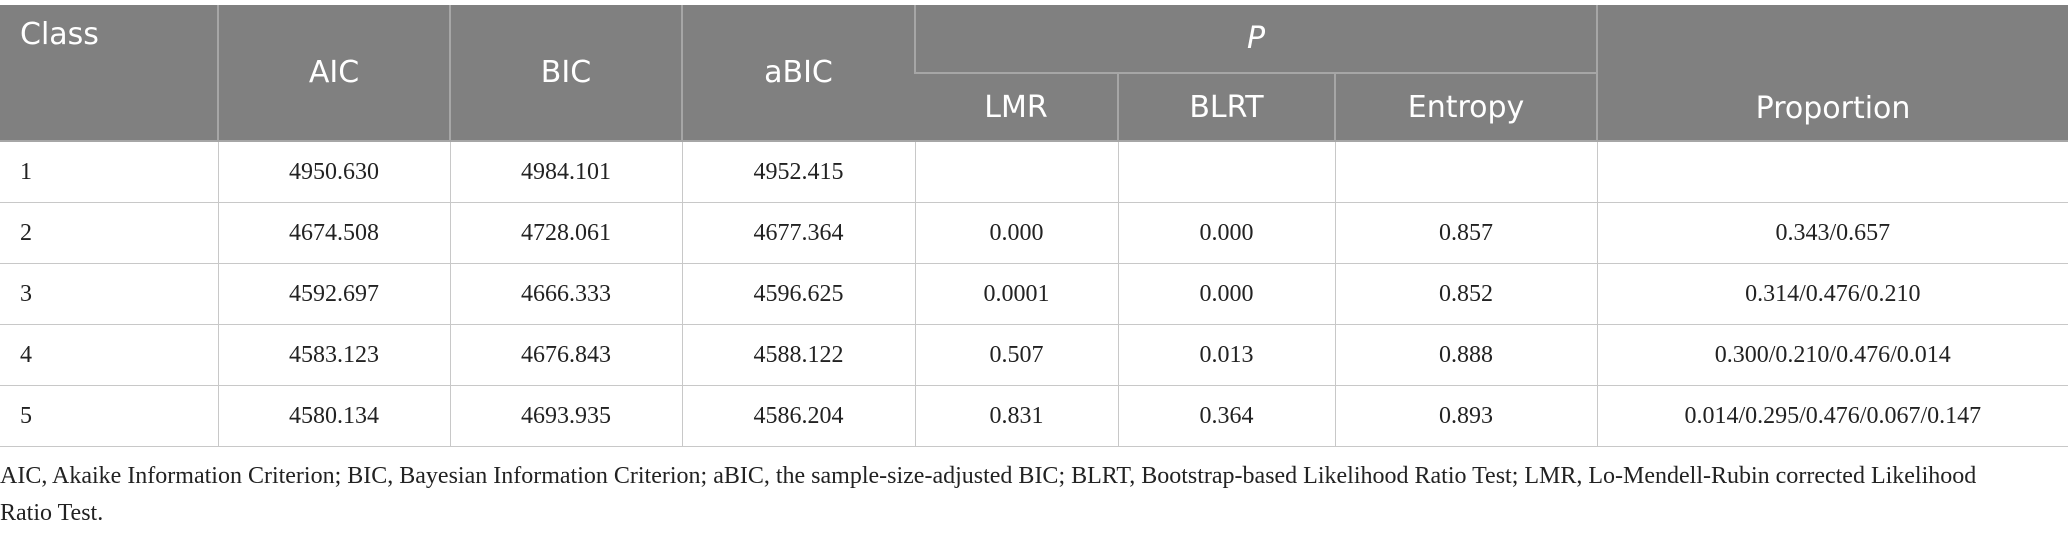 The height and width of the screenshot is (538, 2068). What do you see at coordinates (1226, 107) in the screenshot?
I see `header-cell: BLRT` at bounding box center [1226, 107].